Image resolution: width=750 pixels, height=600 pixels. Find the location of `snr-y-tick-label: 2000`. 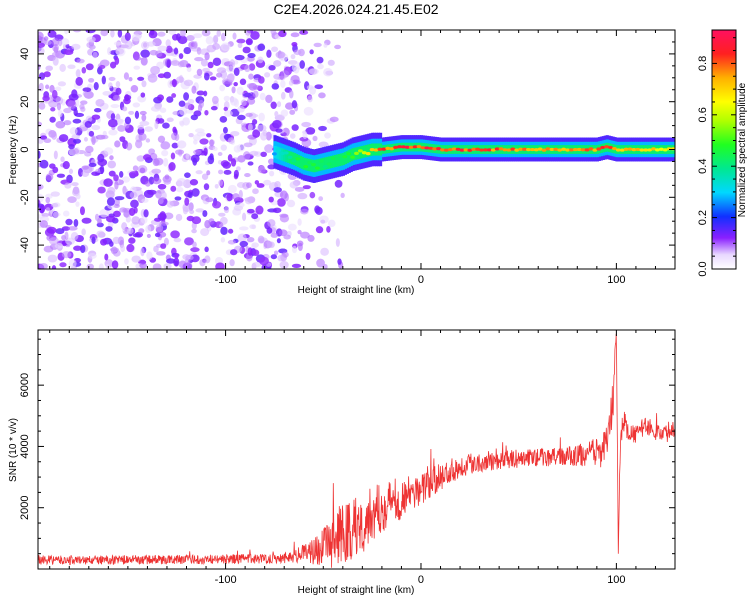

snr-y-tick-label: 2000 is located at coordinates (25, 507).